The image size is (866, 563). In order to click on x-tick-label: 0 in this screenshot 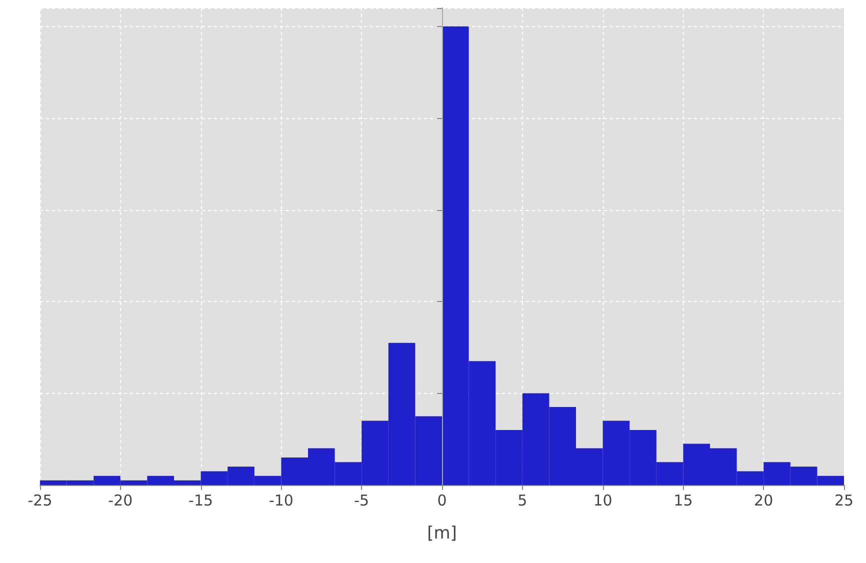, I will do `click(442, 501)`.